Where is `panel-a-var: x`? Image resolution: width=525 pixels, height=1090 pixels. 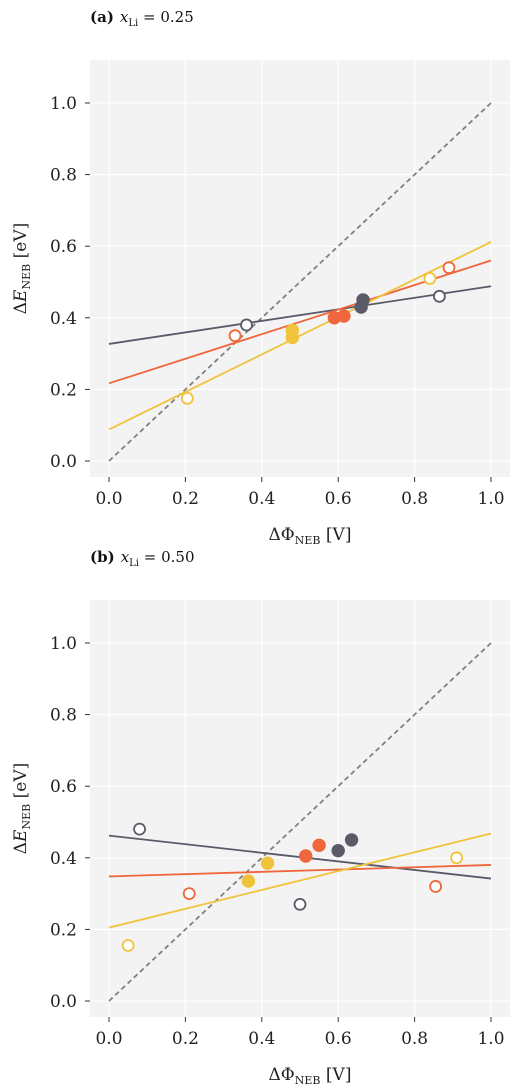
panel-a-var: x is located at coordinates (124, 17).